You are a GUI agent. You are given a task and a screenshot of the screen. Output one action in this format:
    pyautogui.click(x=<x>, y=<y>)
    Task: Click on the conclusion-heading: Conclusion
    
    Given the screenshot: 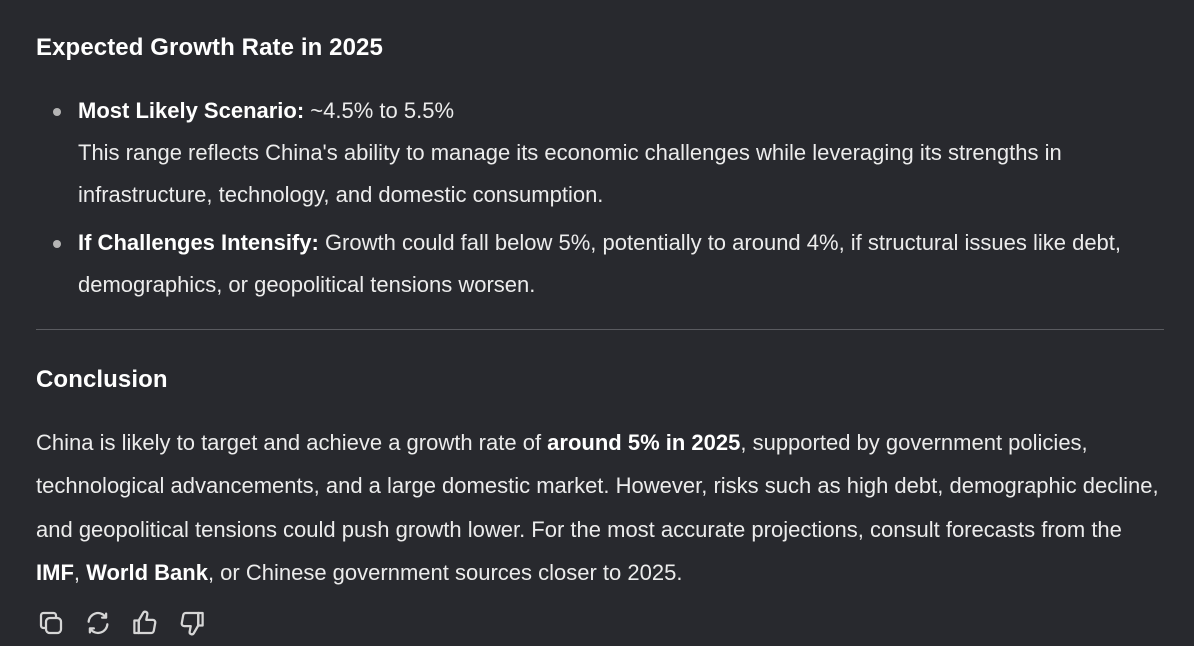 What is the action you would take?
    pyautogui.click(x=102, y=379)
    